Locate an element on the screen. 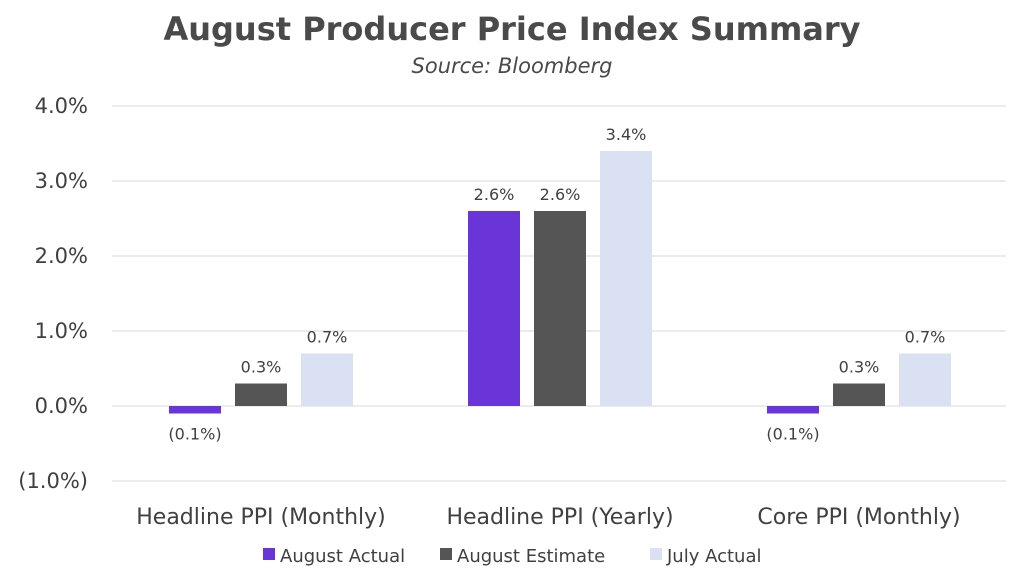 The height and width of the screenshot is (581, 1024). chart-title: August Producer Price Index Summary is located at coordinates (512, 29).